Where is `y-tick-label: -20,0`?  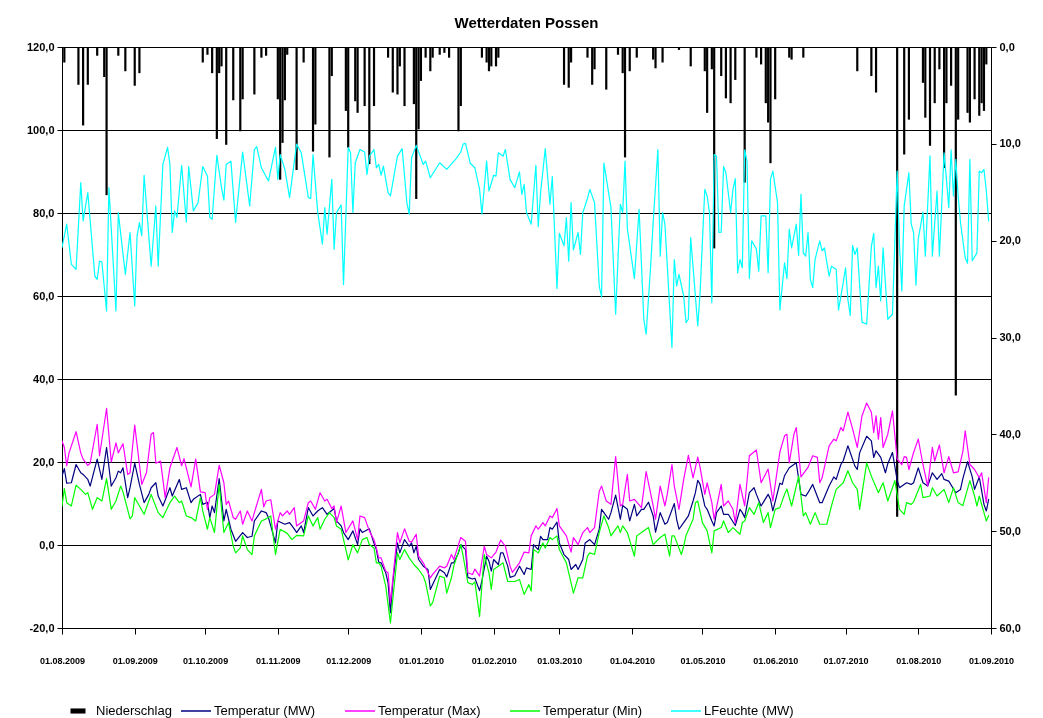 y-tick-label: -20,0 is located at coordinates (42, 627).